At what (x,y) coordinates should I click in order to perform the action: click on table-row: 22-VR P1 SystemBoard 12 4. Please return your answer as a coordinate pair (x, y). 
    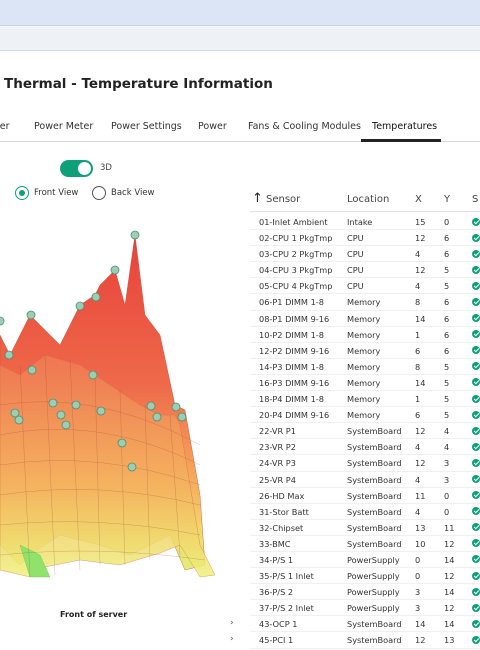
    Looking at the image, I should click on (365, 431).